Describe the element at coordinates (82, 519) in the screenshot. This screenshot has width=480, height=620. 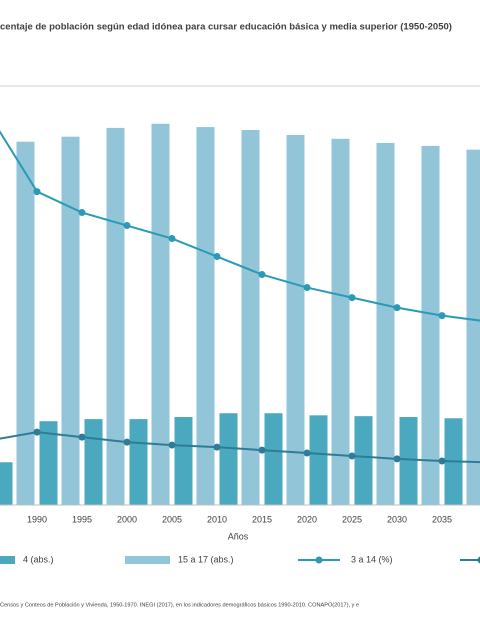
I see `x-tick-label: 1995` at that location.